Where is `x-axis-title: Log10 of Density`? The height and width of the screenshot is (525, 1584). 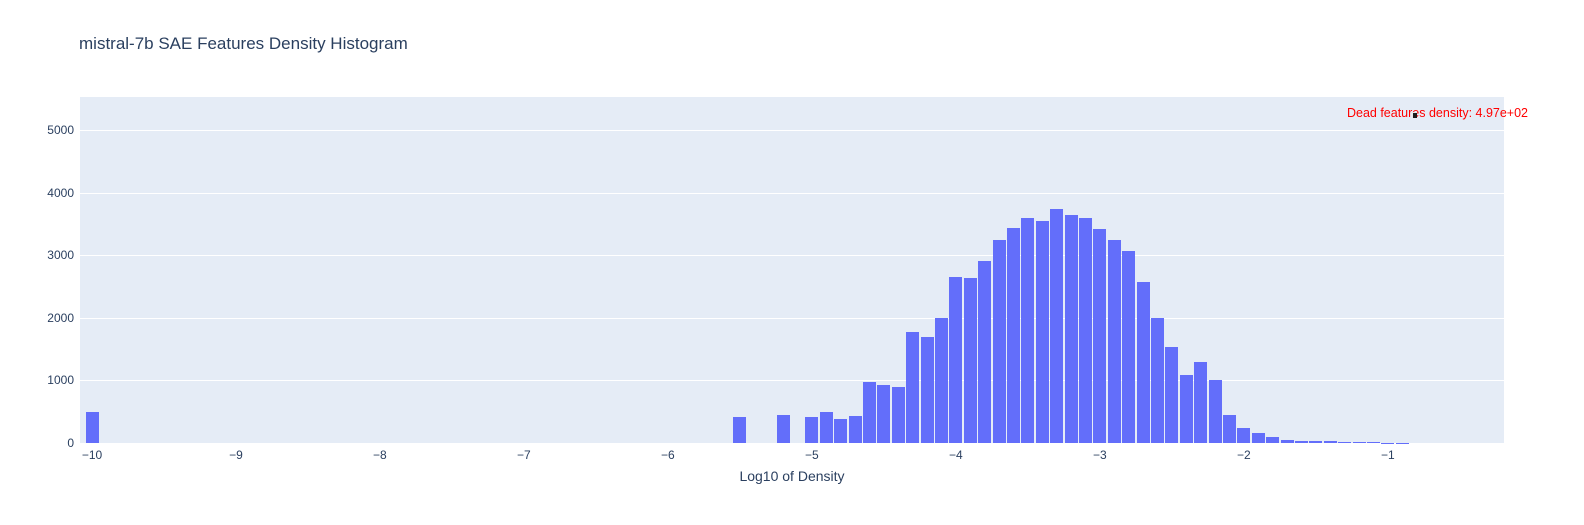
x-axis-title: Log10 of Density is located at coordinates (792, 476).